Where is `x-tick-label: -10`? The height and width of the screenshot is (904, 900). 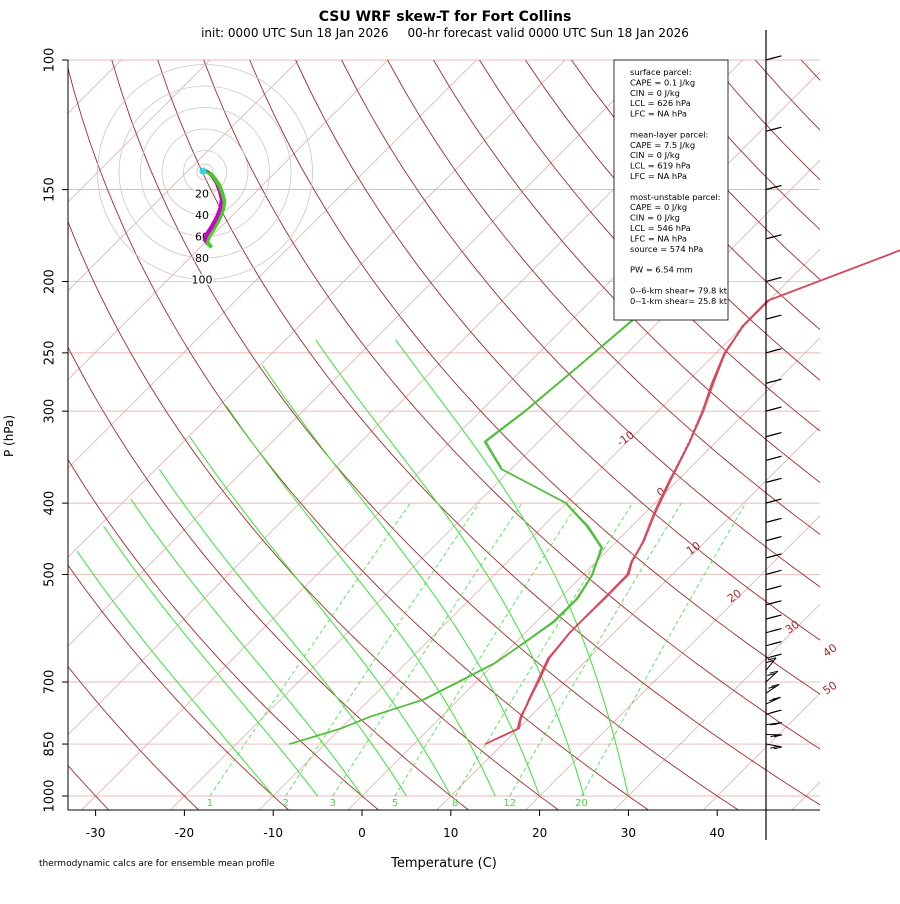 x-tick-label: -10 is located at coordinates (273, 833).